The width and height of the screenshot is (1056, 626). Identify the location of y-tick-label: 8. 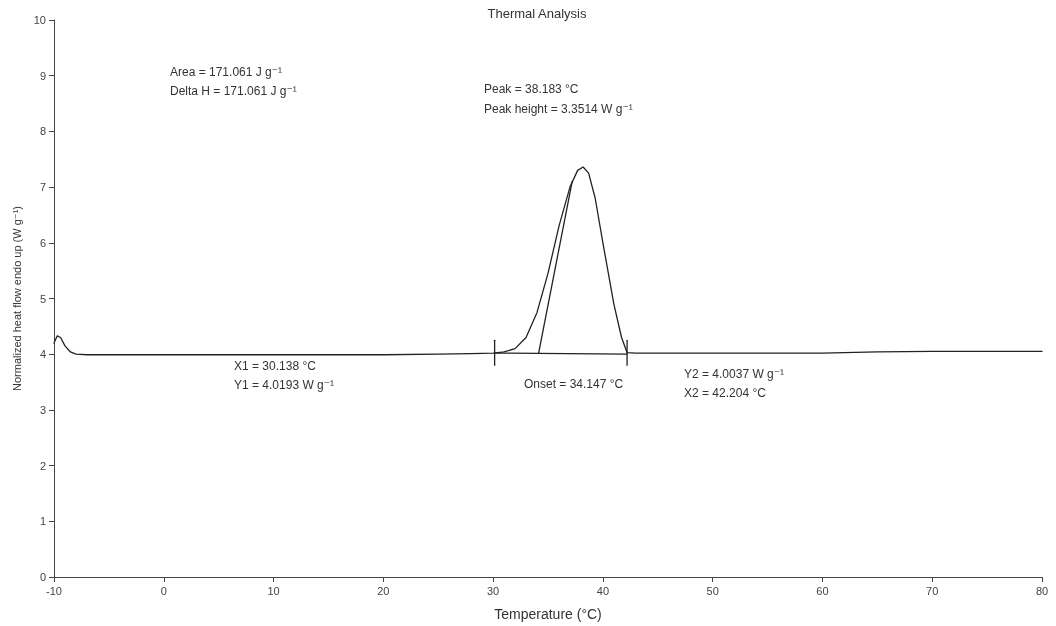
(42, 131).